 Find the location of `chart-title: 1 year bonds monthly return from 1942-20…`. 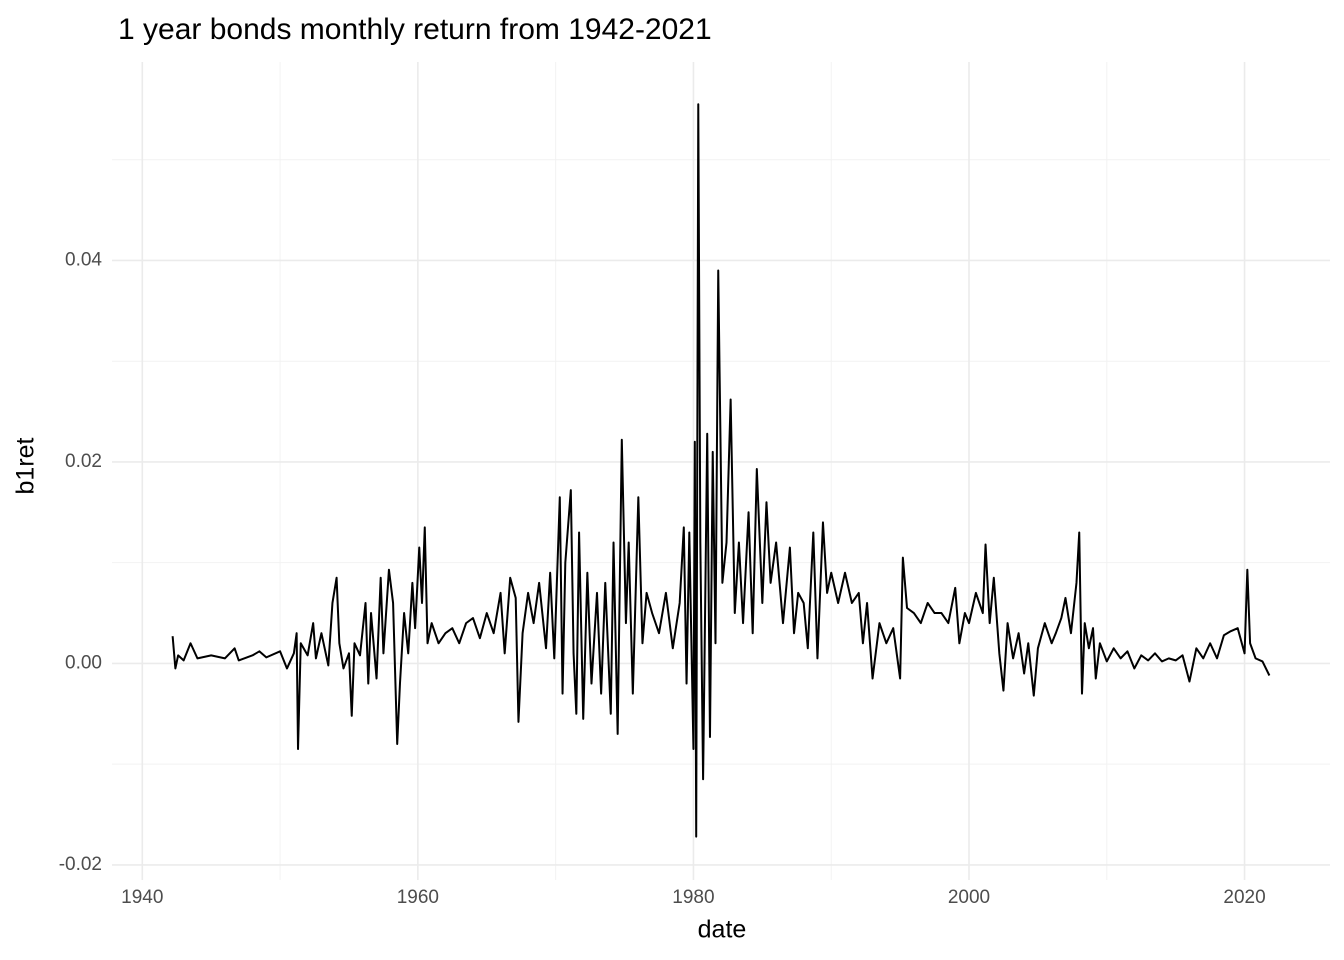

chart-title: 1 year bonds monthly return from 1942-20… is located at coordinates (415, 29).